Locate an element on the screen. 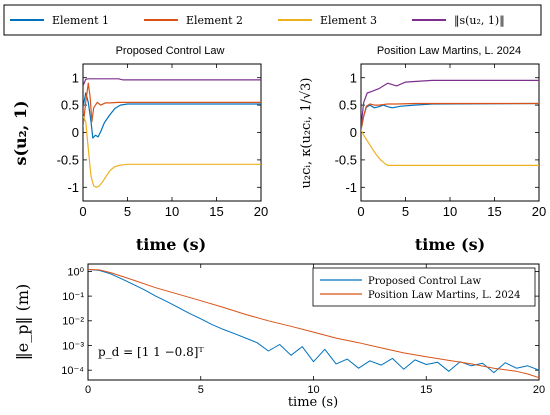 Image resolution: width=550 pixels, height=415 pixels. legend-label: ‖s(u₂, 1)‖ is located at coordinates (479, 21).